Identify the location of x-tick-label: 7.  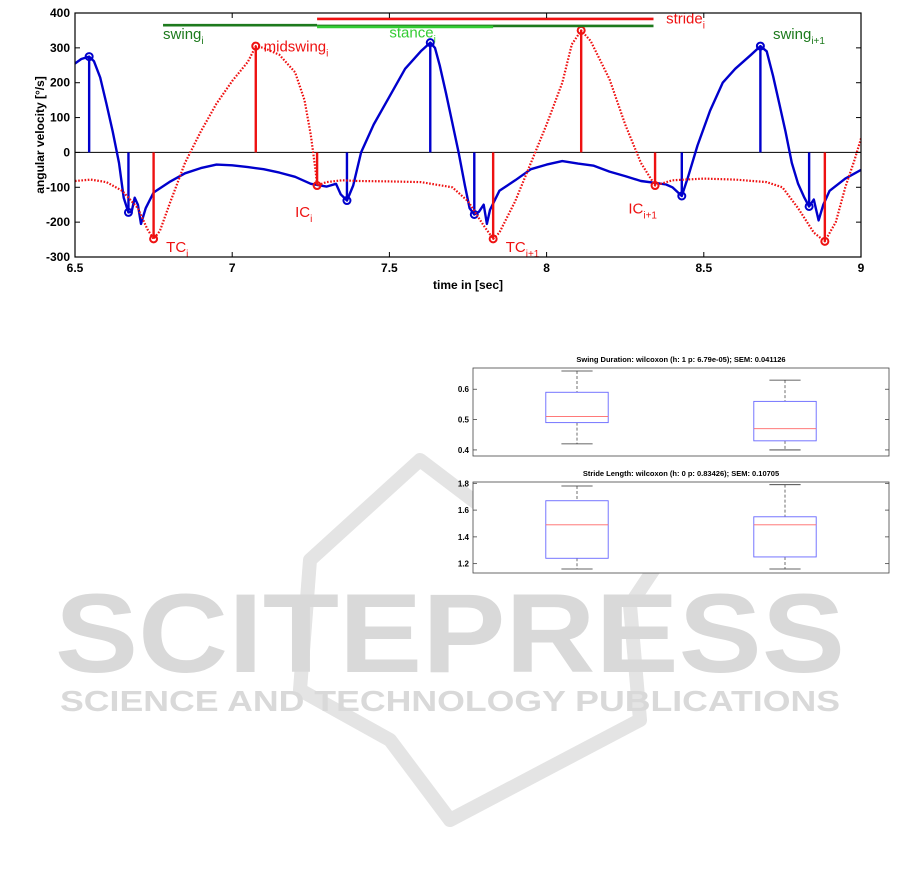
(232, 268).